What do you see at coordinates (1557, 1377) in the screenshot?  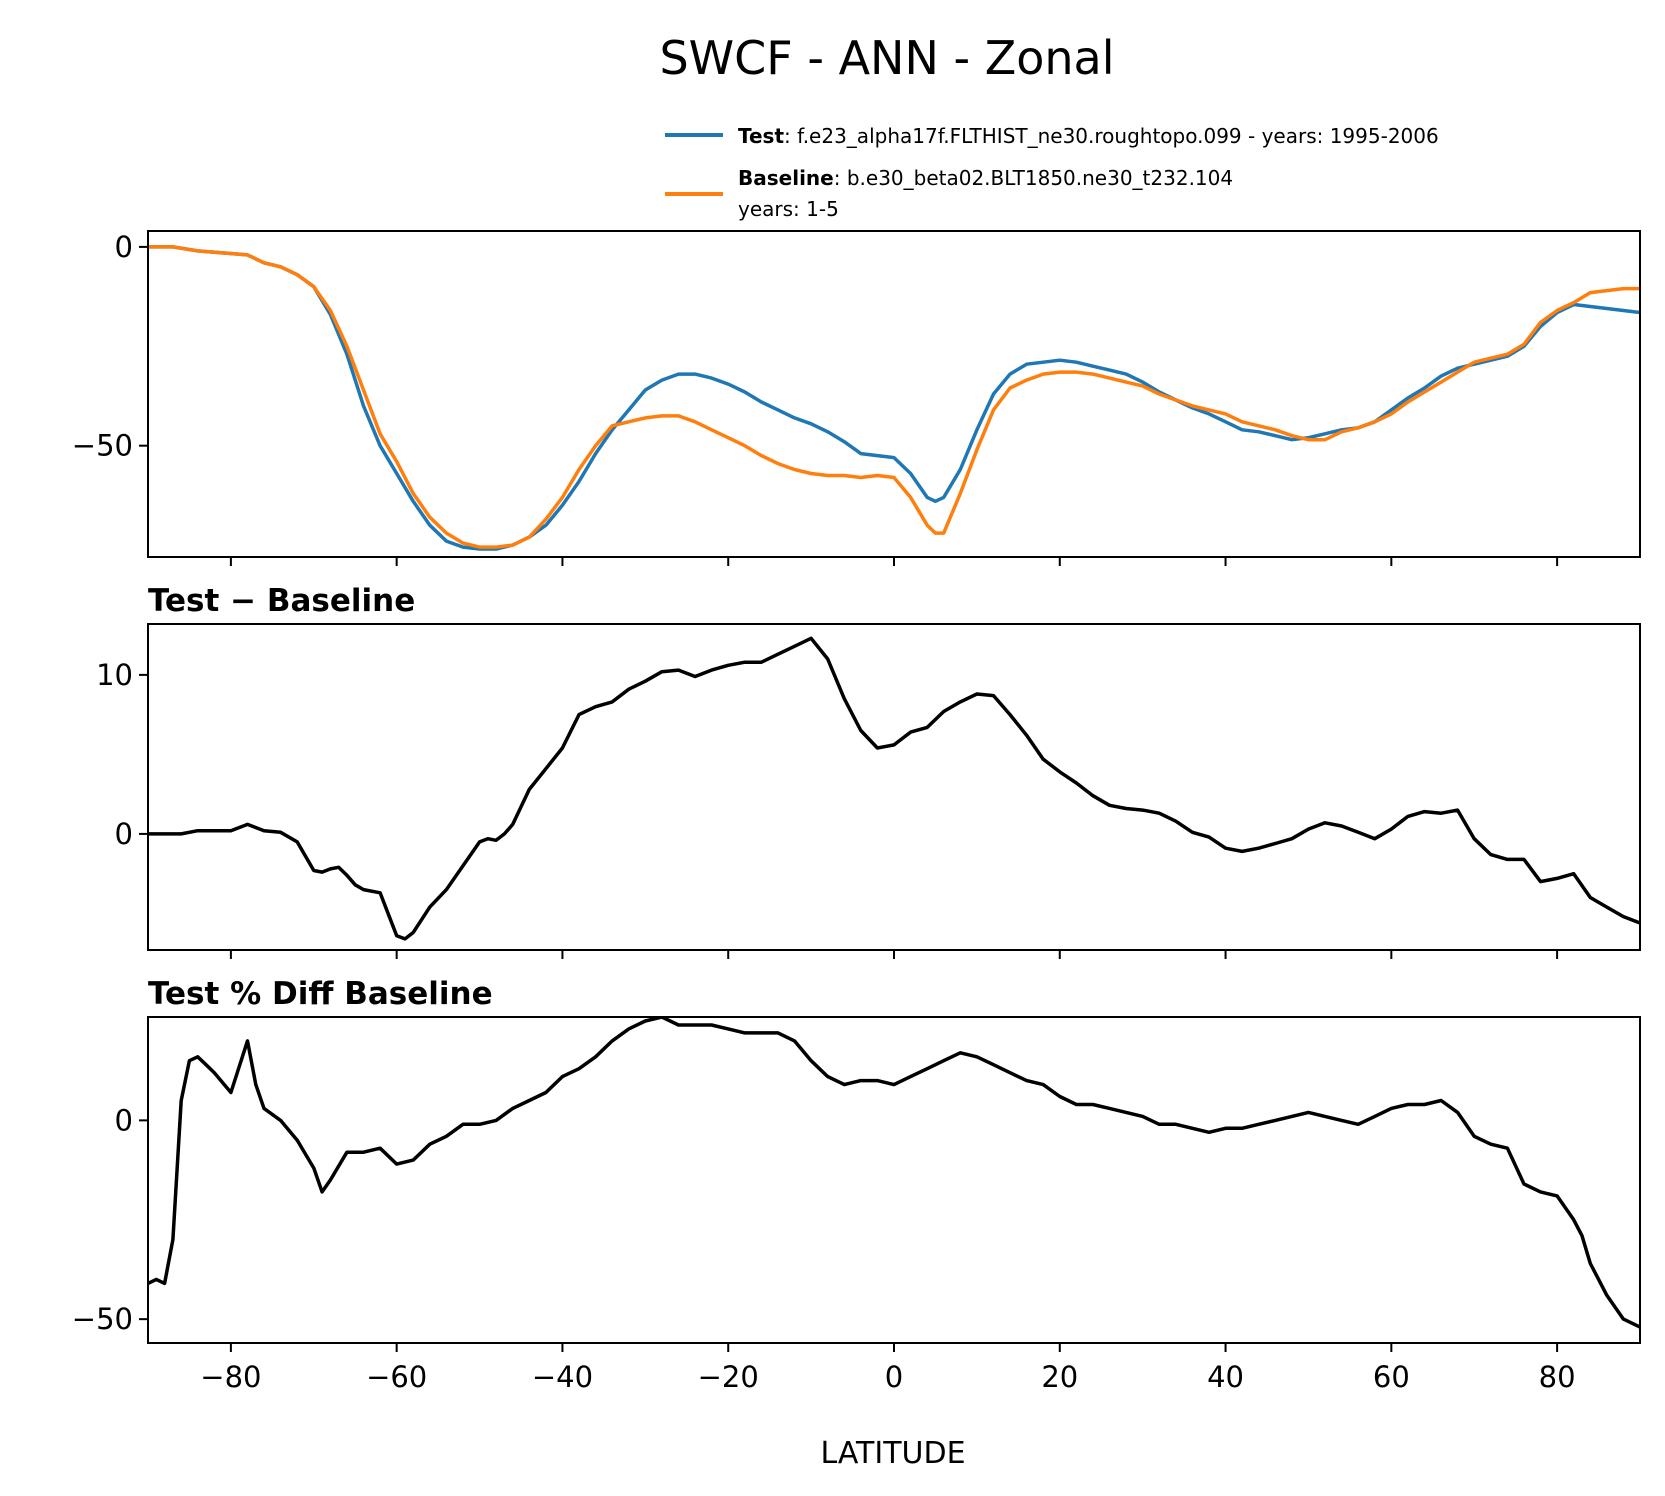 I see `x-tick-label: 80` at bounding box center [1557, 1377].